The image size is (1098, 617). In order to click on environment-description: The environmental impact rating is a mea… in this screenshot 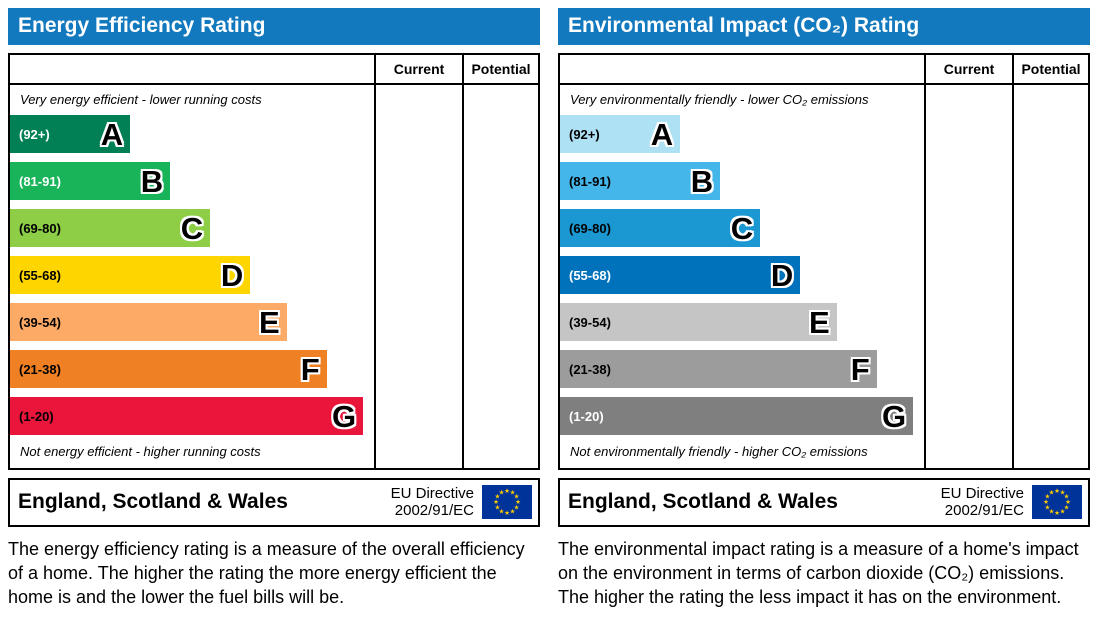, I will do `click(818, 573)`.